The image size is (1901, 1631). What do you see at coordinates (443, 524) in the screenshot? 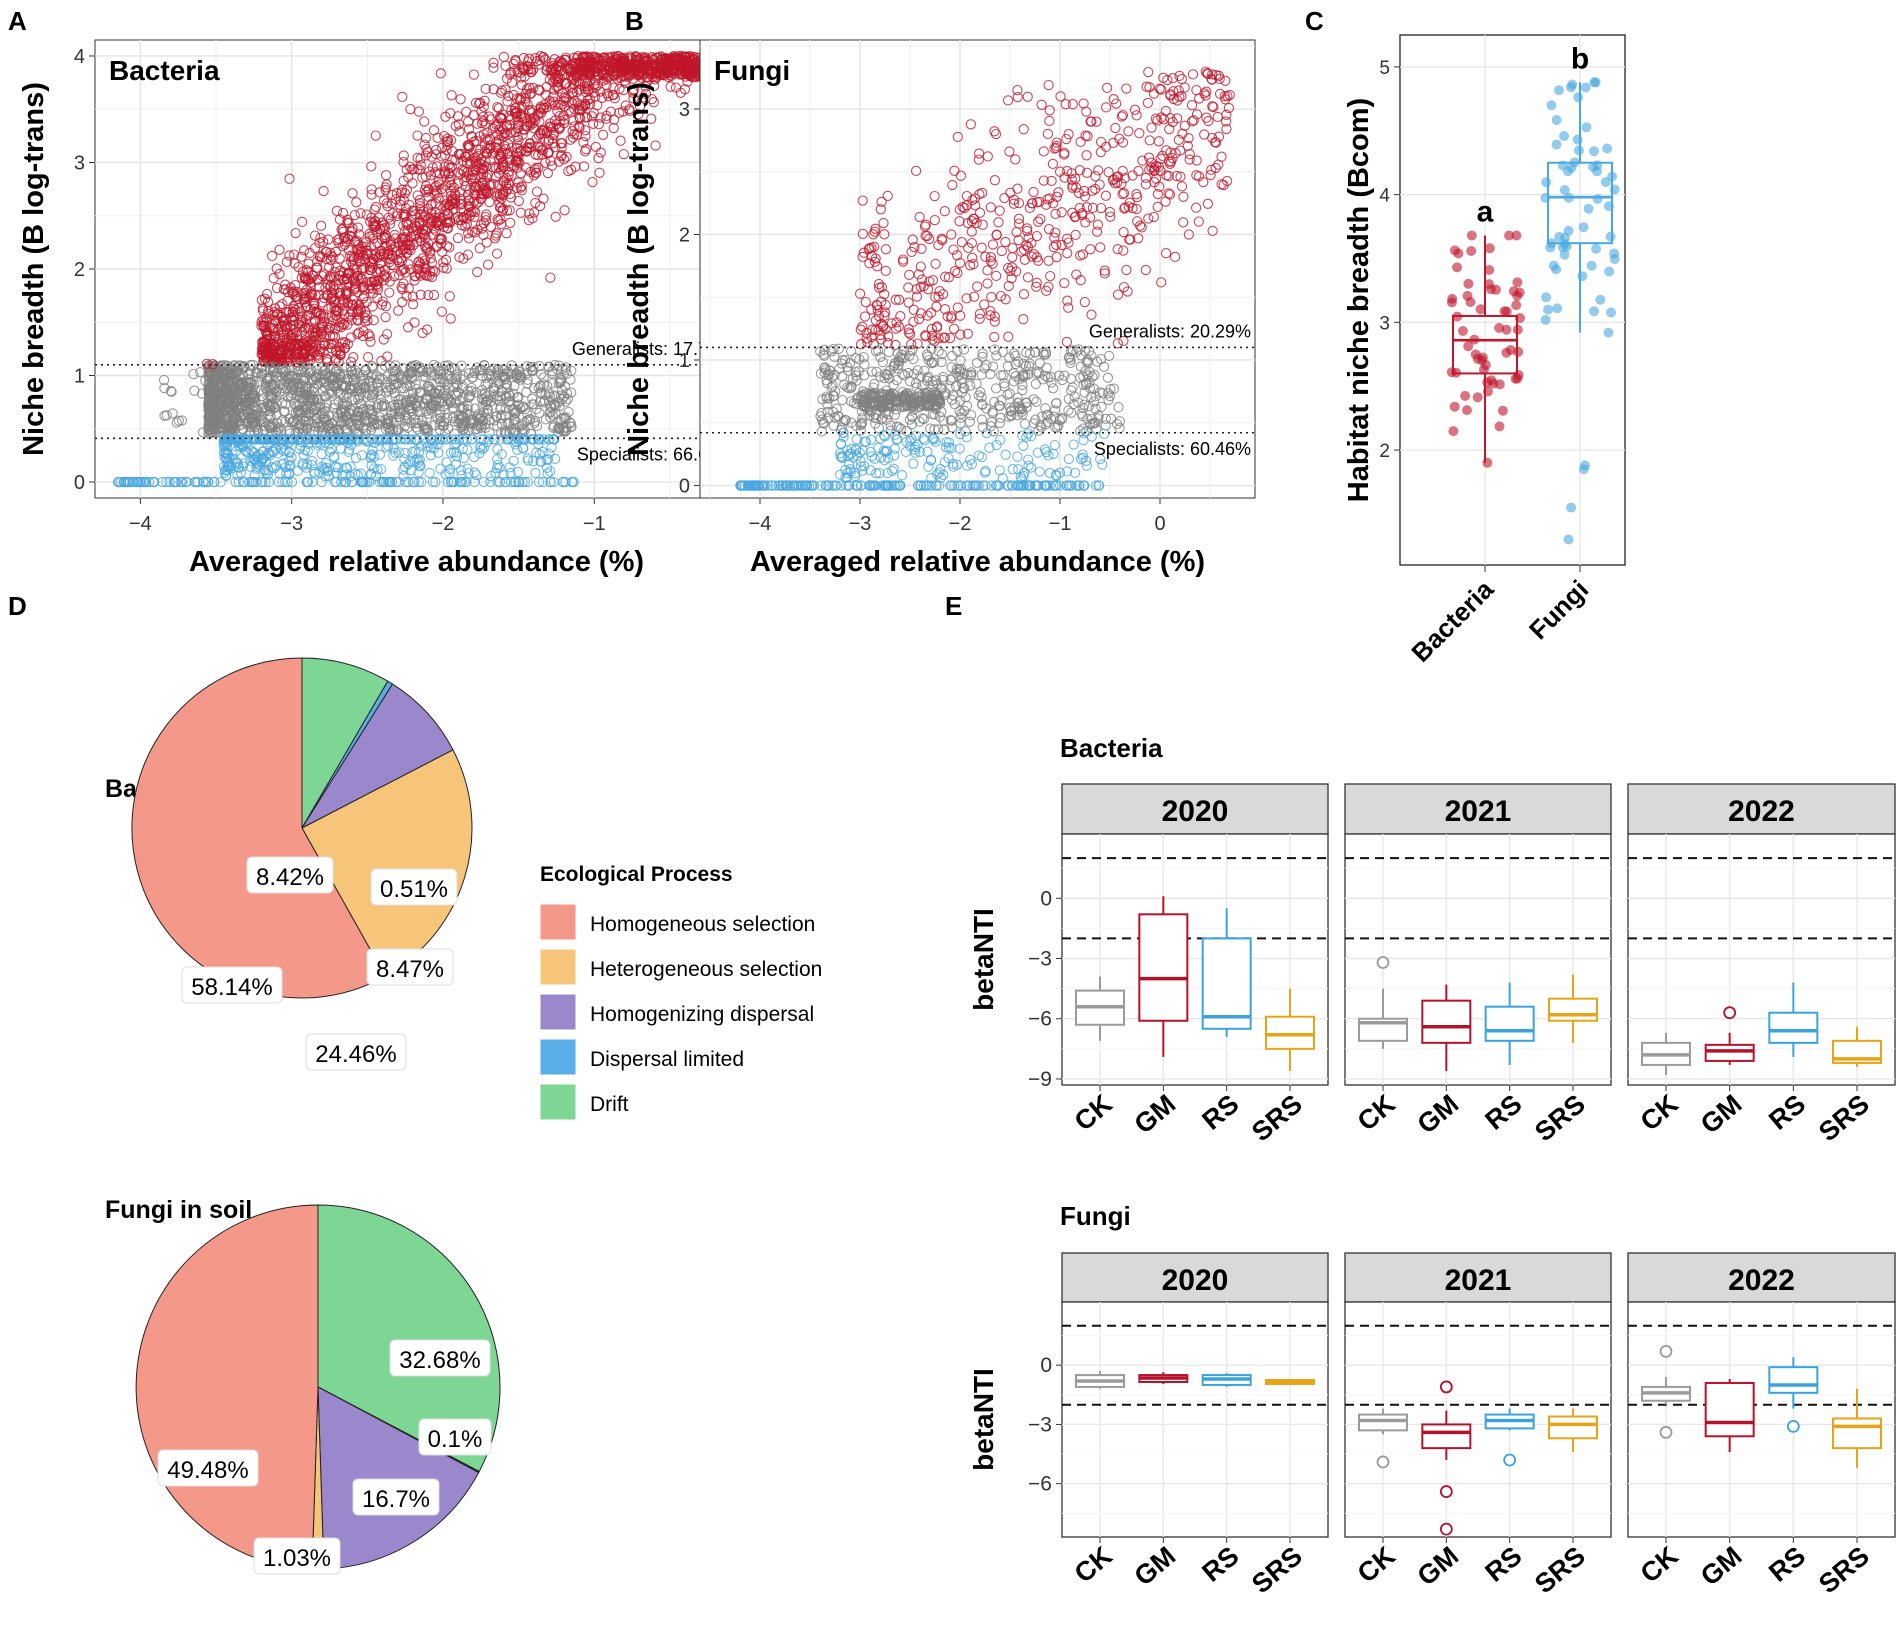
I see `x-tick-label: −2` at bounding box center [443, 524].